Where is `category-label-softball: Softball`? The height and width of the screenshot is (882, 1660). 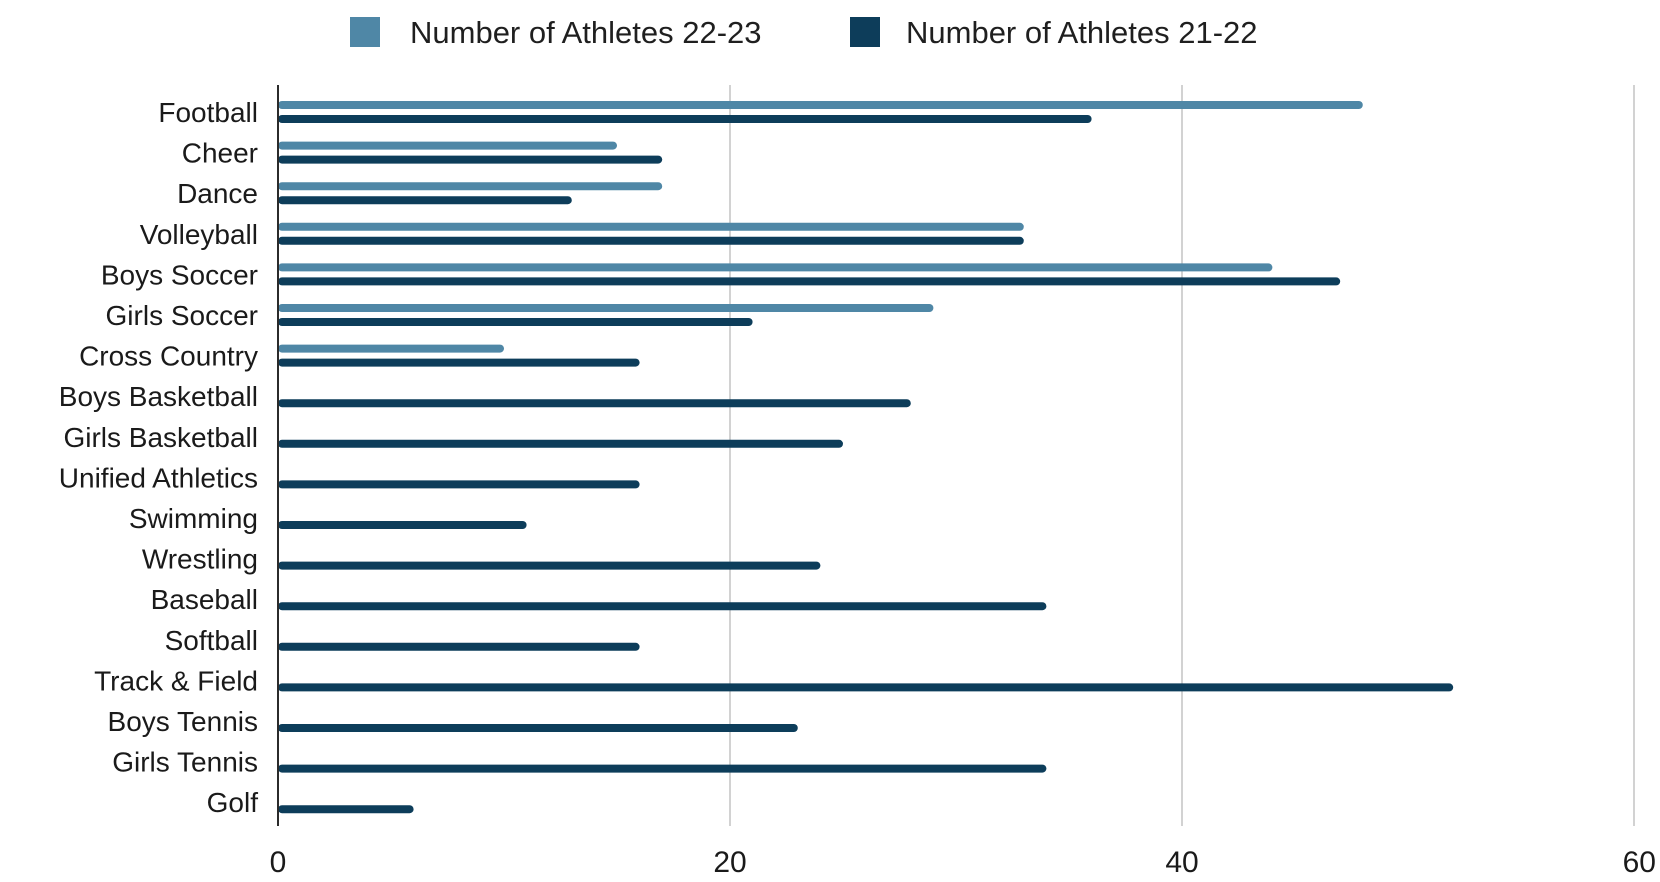
category-label-softball: Softball is located at coordinates (211, 640).